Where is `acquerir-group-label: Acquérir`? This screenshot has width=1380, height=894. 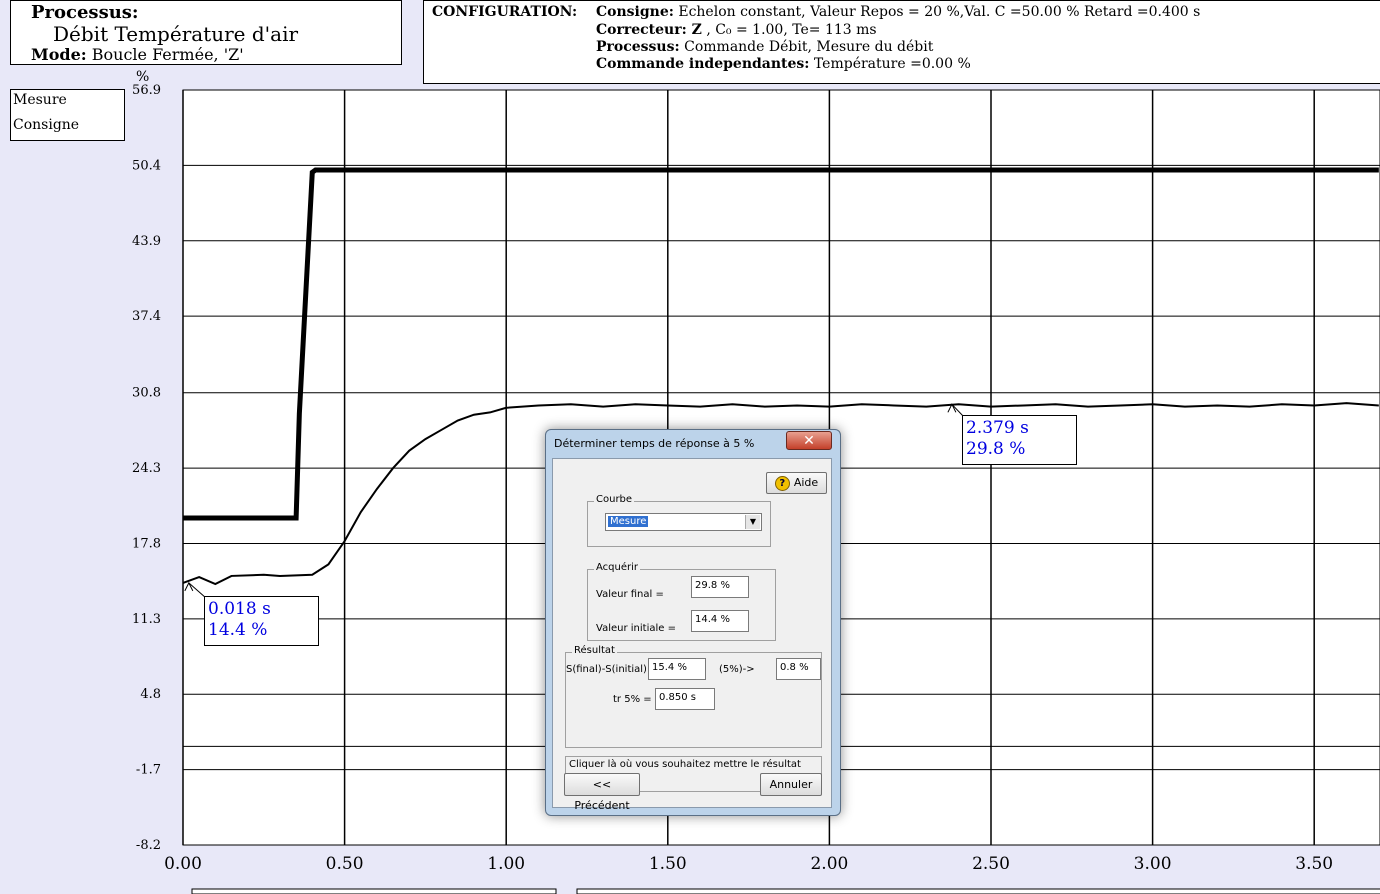
acquerir-group-label: Acquérir is located at coordinates (617, 567).